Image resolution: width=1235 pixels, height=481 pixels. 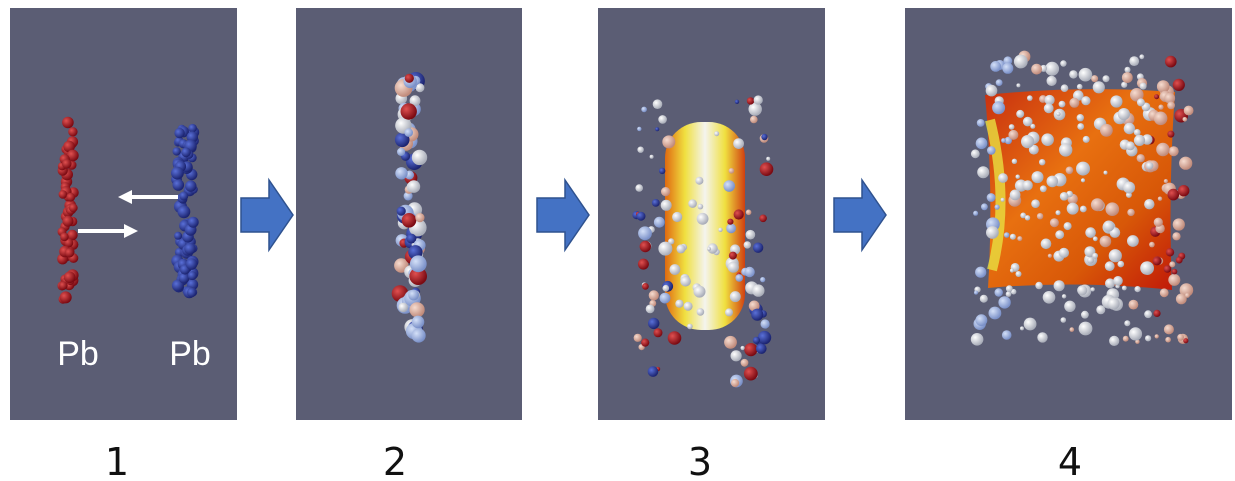 What do you see at coordinates (700, 460) in the screenshot?
I see `panel-caption: 3` at bounding box center [700, 460].